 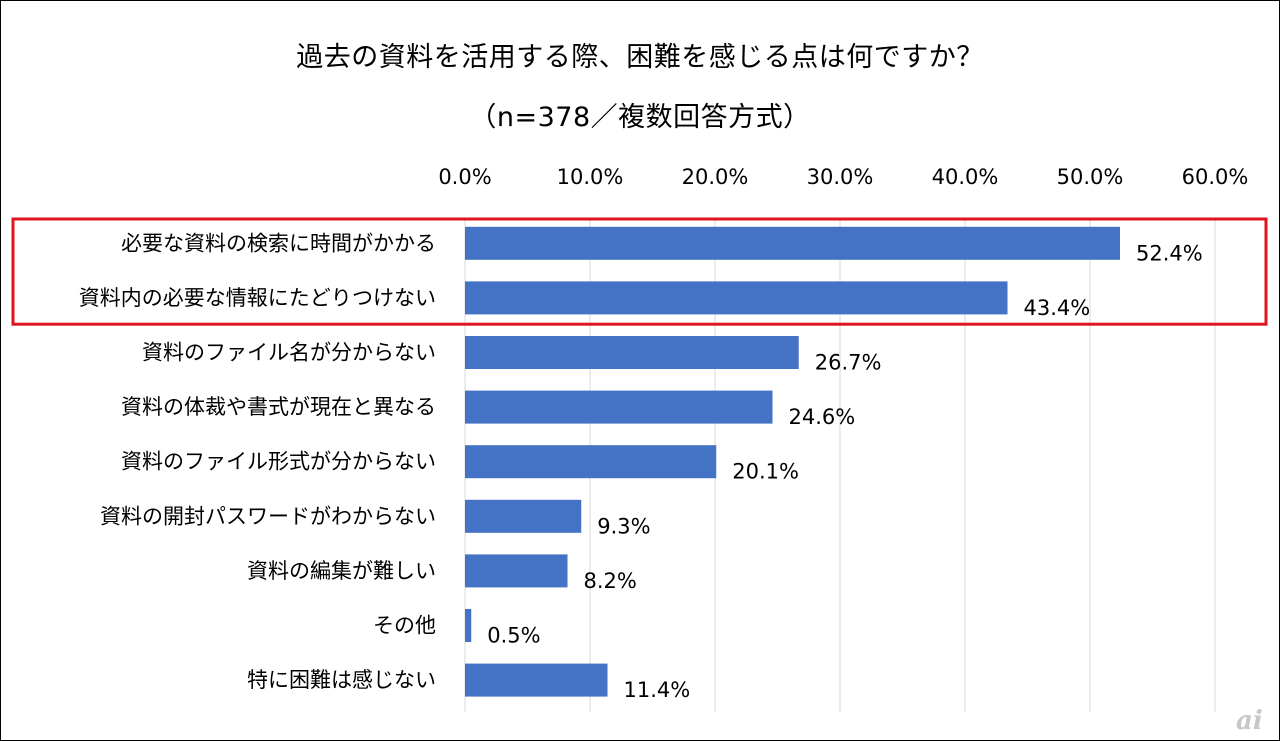 I want to click on chart-subtitle: （n=378／複数回答方式）, so click(x=640, y=117).